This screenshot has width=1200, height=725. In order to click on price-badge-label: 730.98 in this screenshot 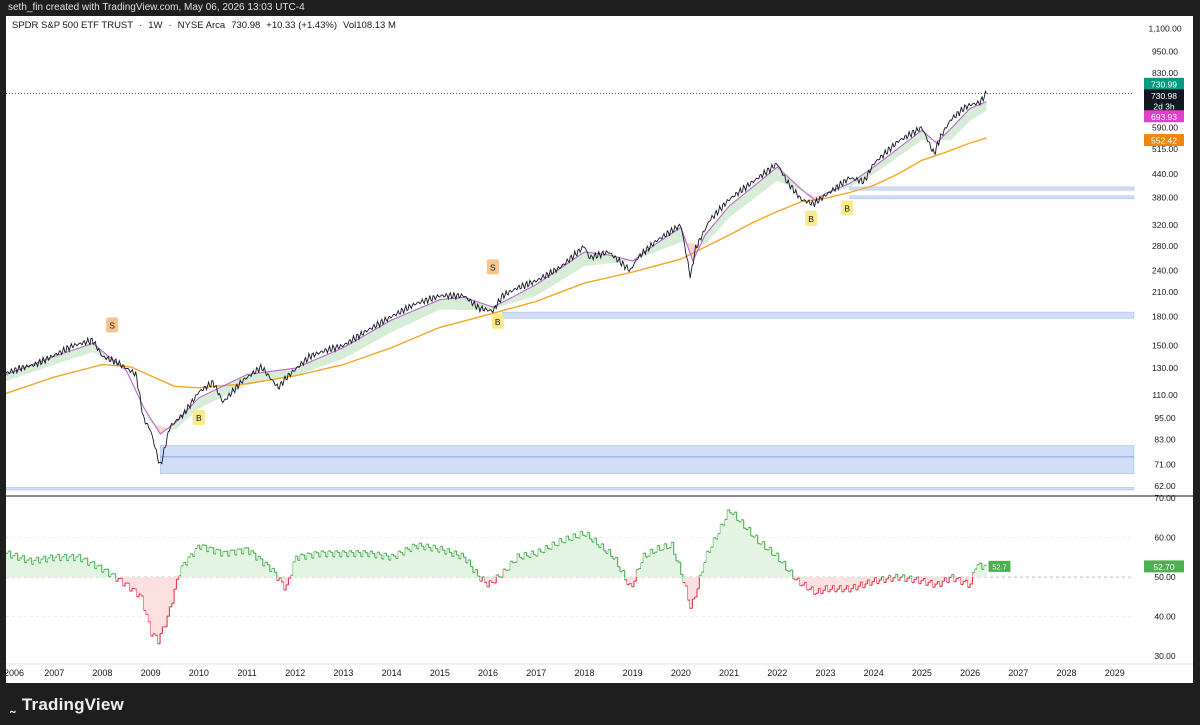, I will do `click(1164, 96)`.